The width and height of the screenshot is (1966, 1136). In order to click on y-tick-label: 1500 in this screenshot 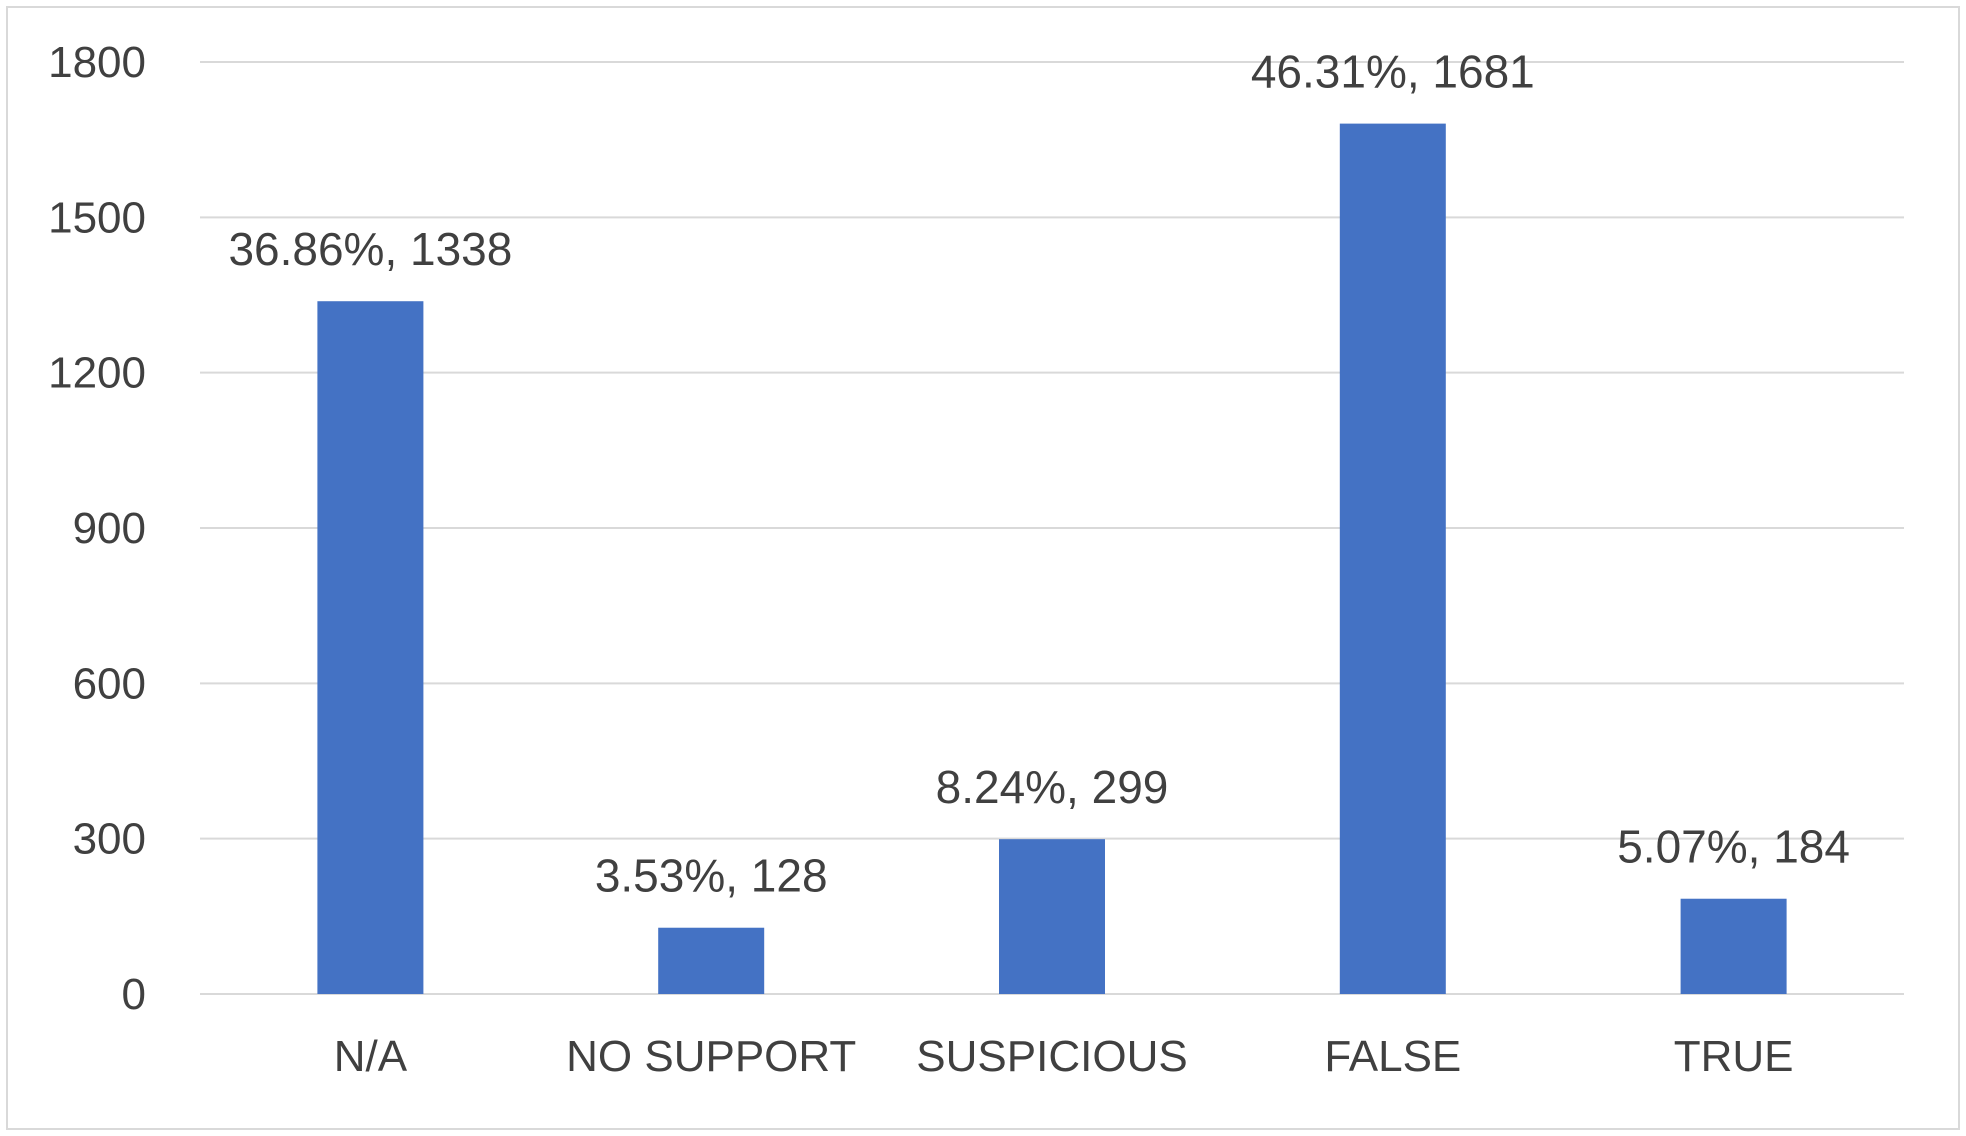, I will do `click(97, 217)`.